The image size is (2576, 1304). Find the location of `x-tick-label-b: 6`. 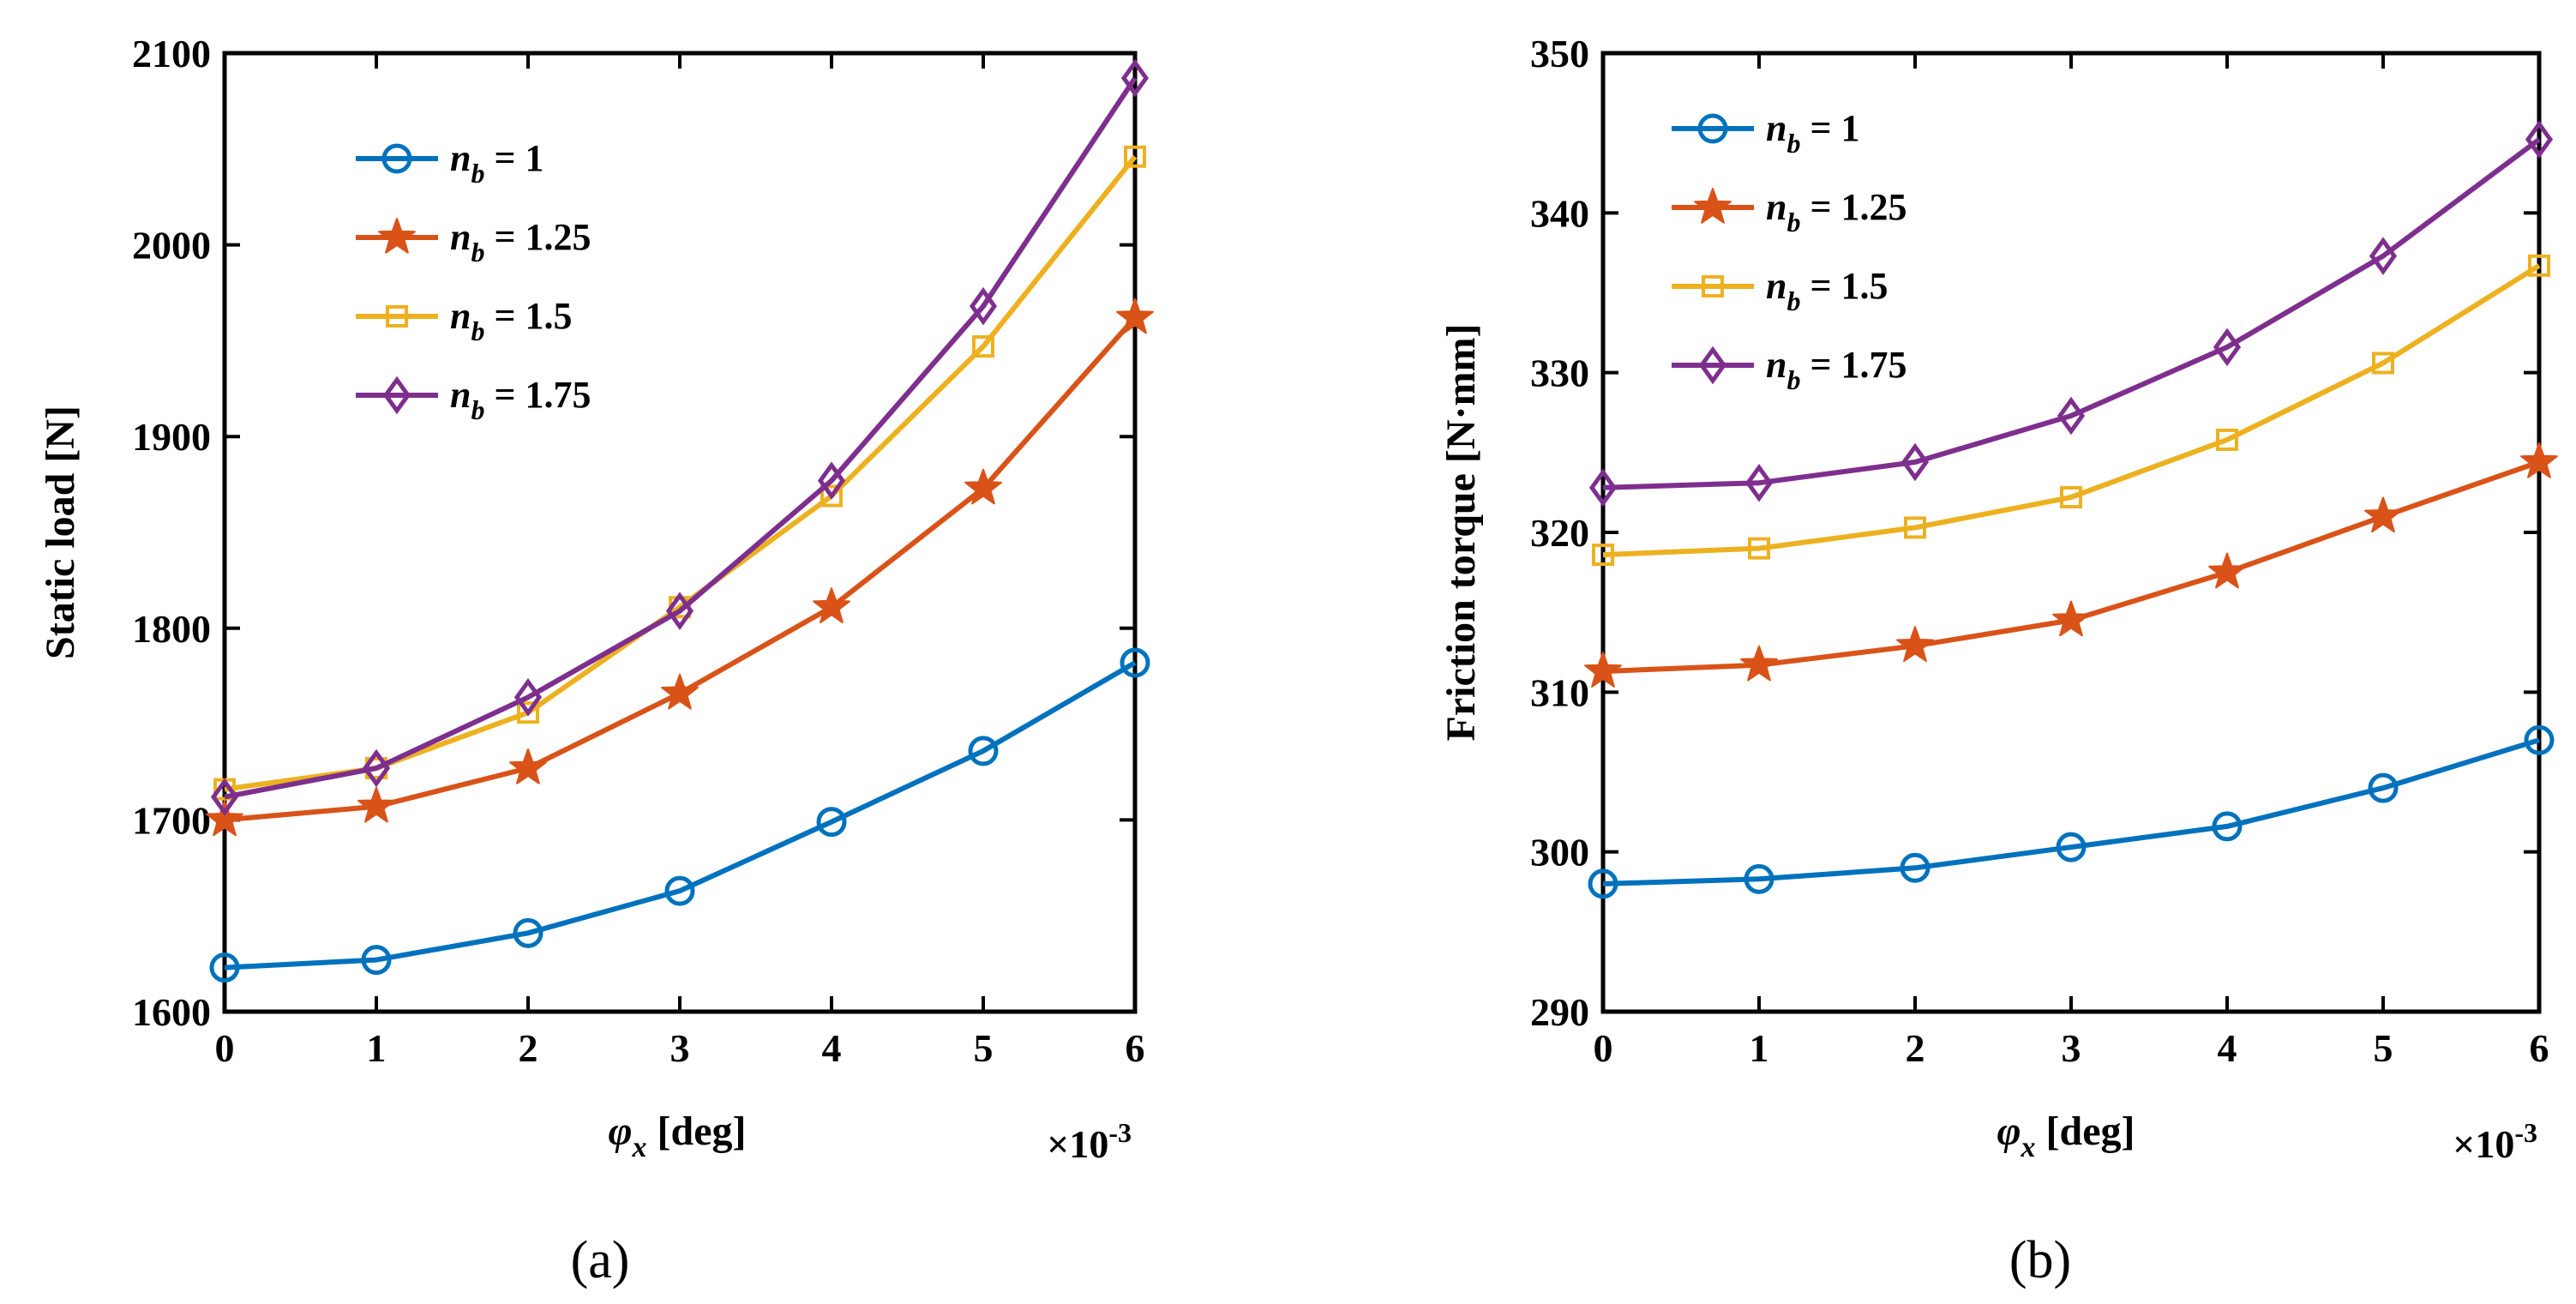

x-tick-label-b: 6 is located at coordinates (2539, 1048).